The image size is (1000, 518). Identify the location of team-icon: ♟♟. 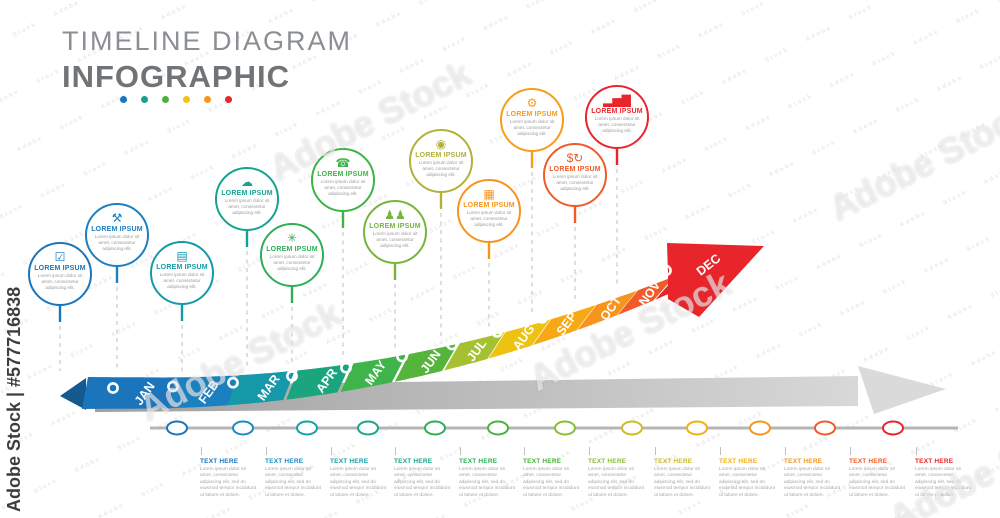
(395, 215).